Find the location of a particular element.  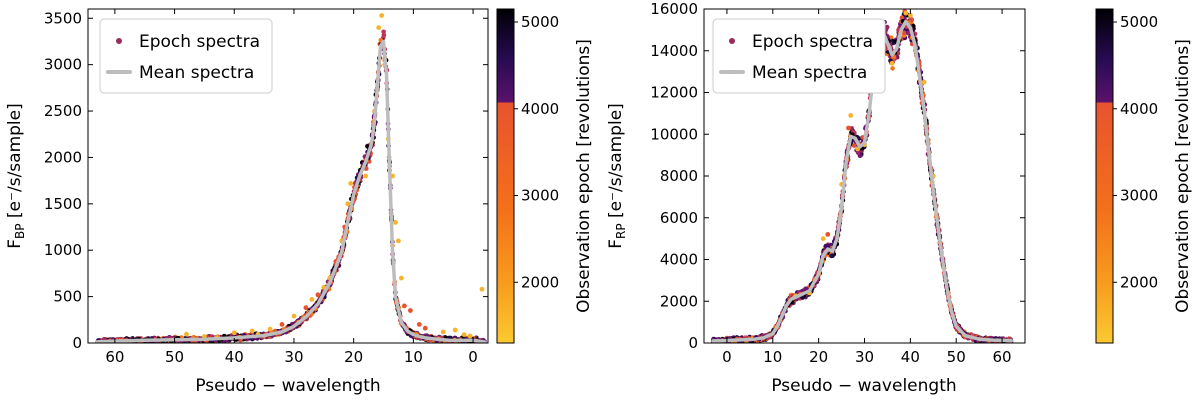

rp-xtick-label: 0 is located at coordinates (727, 357).